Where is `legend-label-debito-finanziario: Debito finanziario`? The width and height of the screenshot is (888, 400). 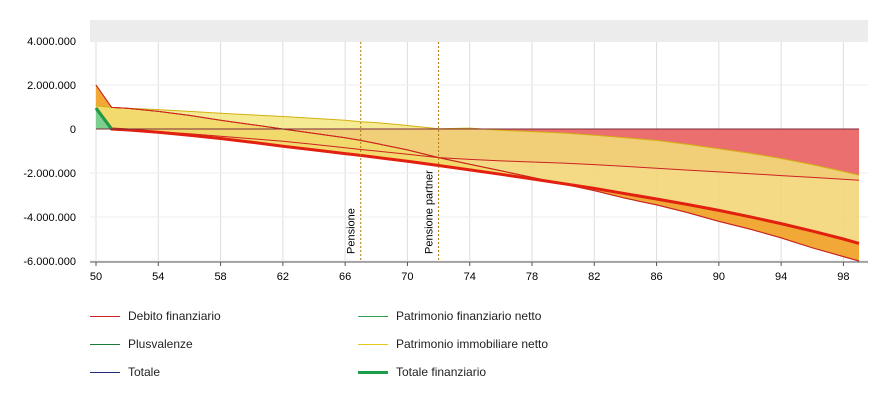 legend-label-debito-finanziario: Debito finanziario is located at coordinates (174, 316).